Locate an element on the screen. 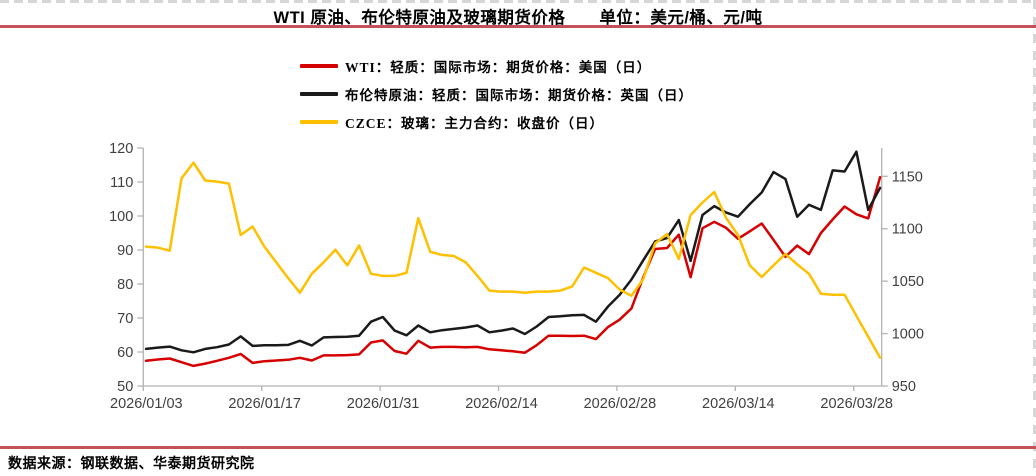 This screenshot has width=1036, height=476. chart-unit-label: 单位：美元/桶、元/吨 is located at coordinates (681, 18).